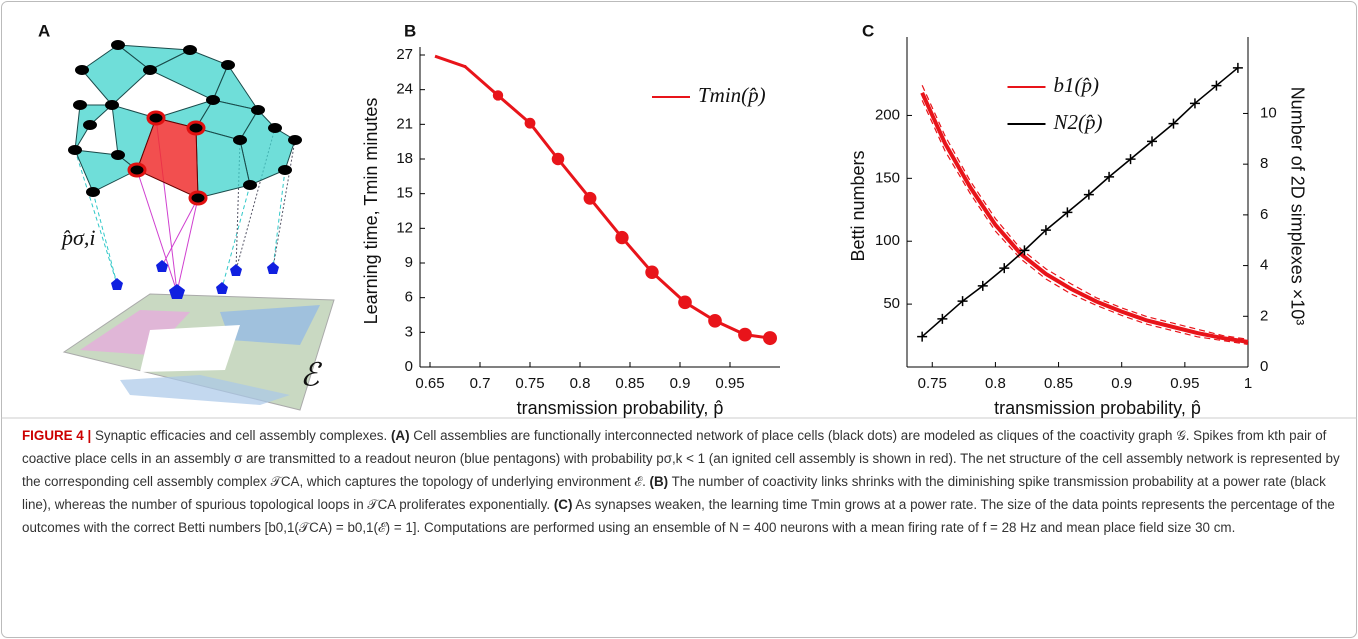 The image size is (1358, 639). I want to click on y-tick-label: 6, so click(409, 297).